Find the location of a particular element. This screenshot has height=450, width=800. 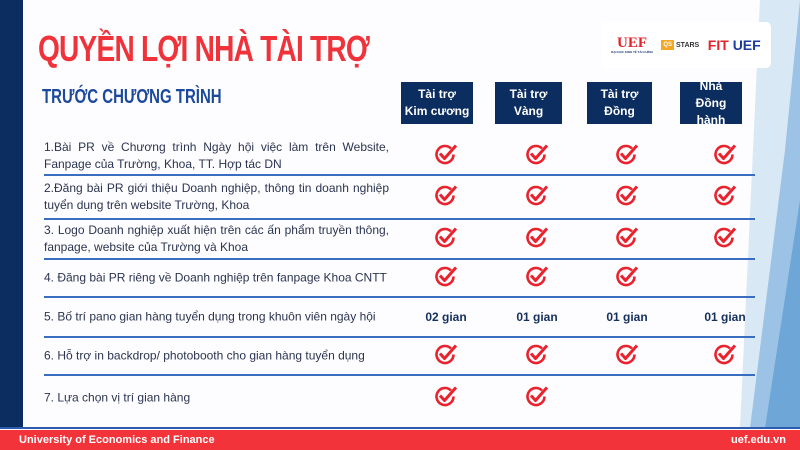

decorative-triangles is located at coordinates (770, 214).